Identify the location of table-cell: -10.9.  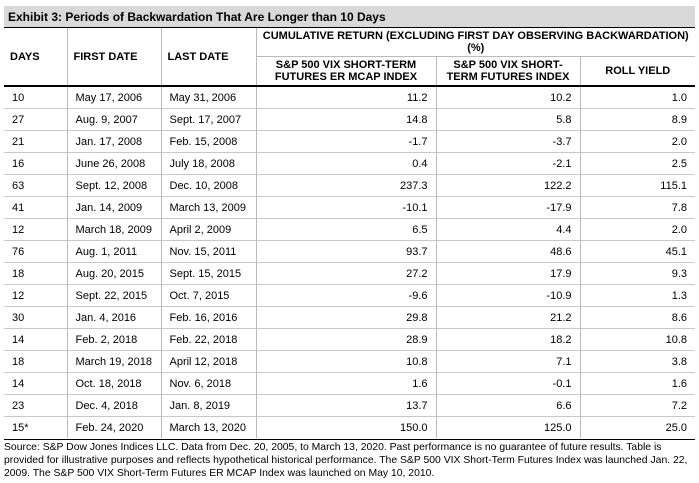
(508, 295).